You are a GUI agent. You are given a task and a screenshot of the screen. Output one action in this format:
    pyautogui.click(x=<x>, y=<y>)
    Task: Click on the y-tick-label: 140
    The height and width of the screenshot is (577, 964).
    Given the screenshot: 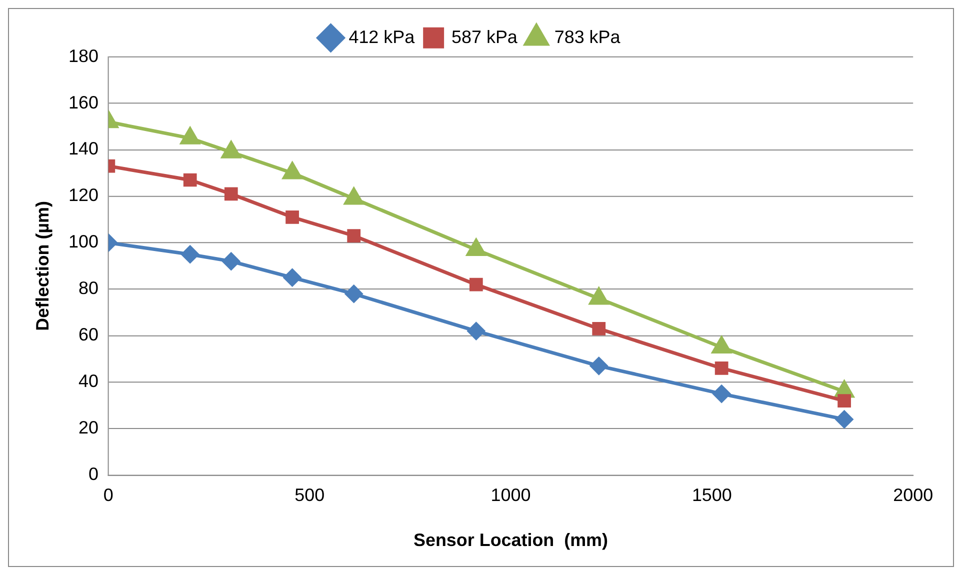 What is the action you would take?
    pyautogui.click(x=83, y=148)
    